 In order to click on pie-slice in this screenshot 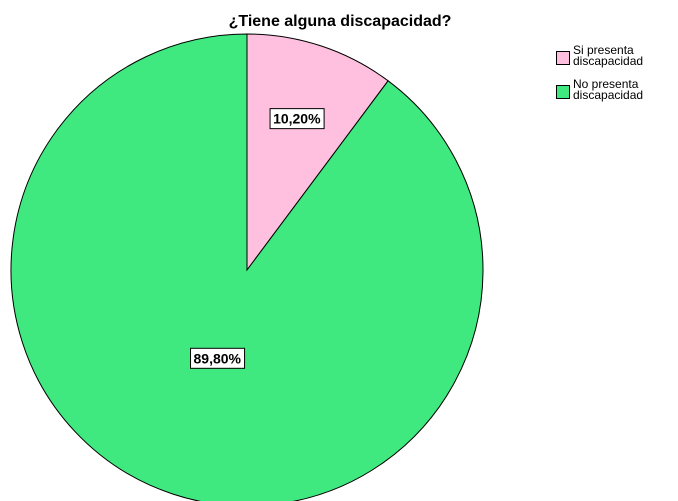, I will do `click(317, 152)`.